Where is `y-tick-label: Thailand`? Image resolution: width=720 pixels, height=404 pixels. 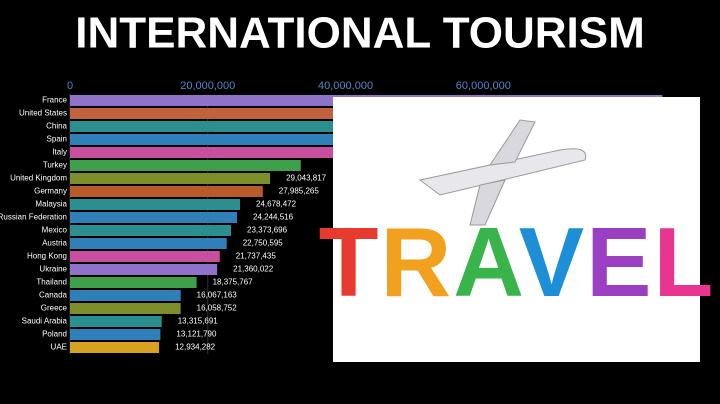
y-tick-label: Thailand is located at coordinates (51, 282).